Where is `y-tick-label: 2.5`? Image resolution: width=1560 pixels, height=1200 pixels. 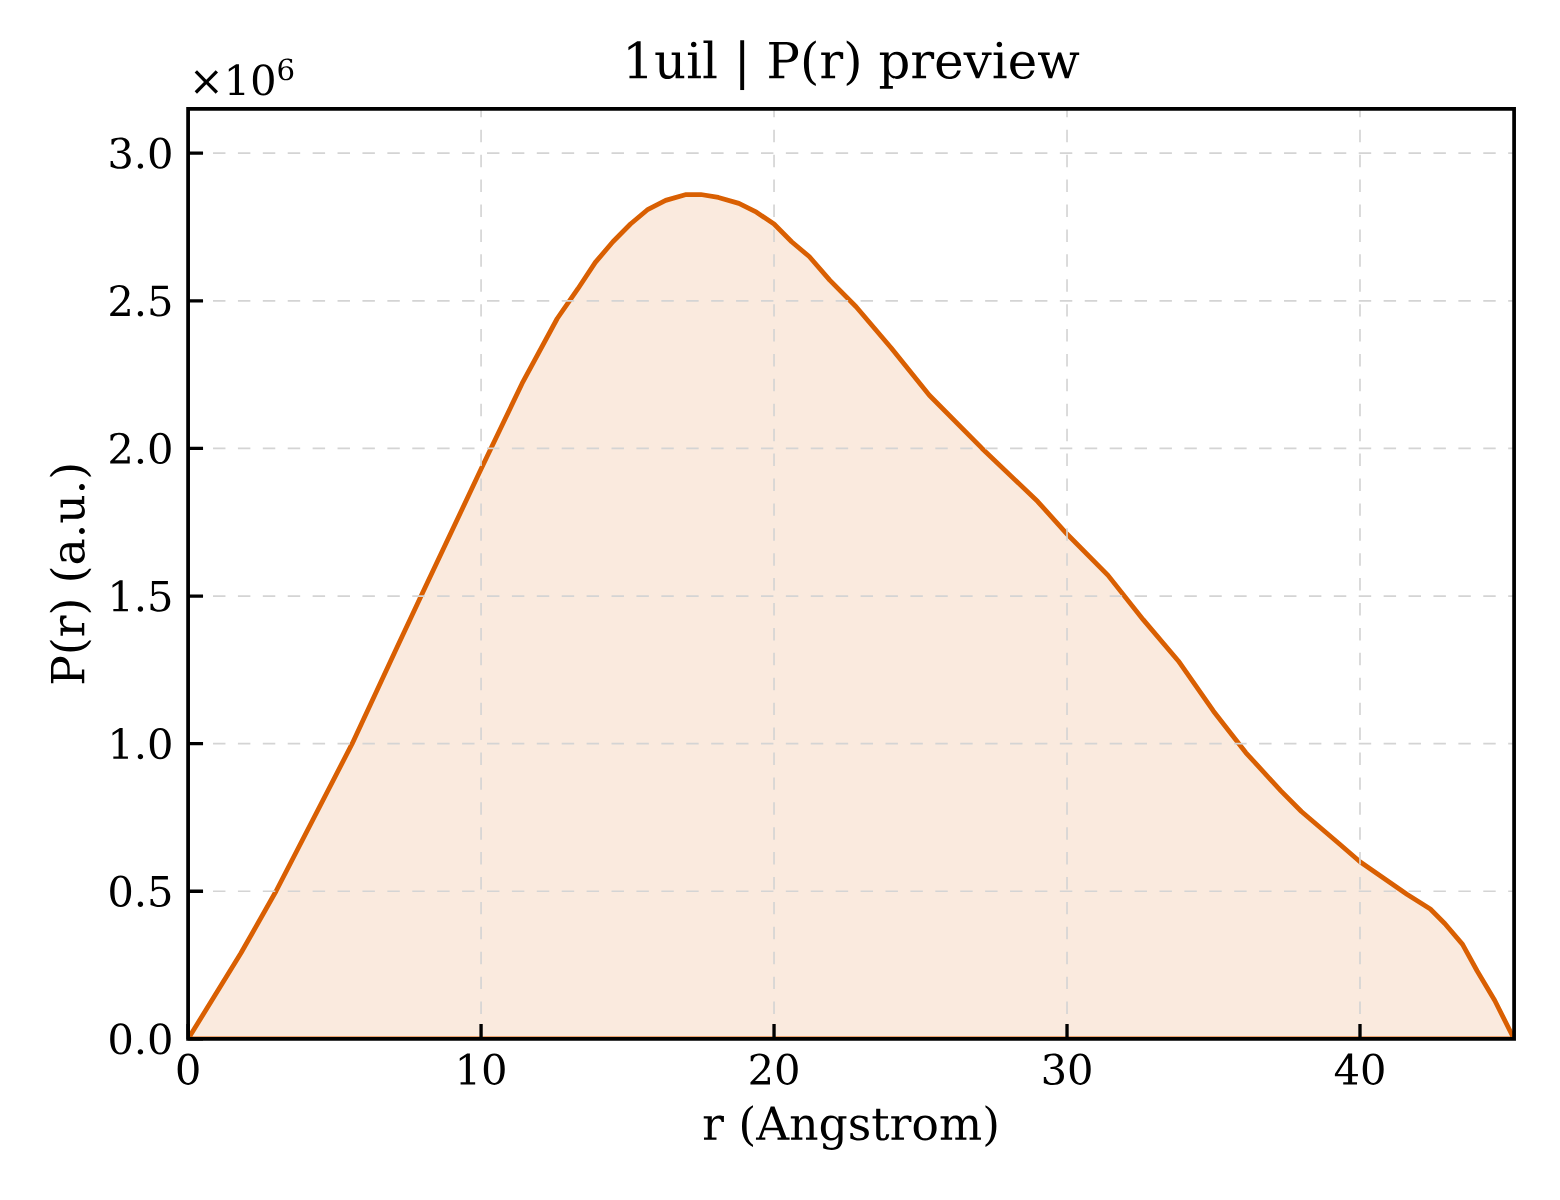 y-tick-label: 2.5 is located at coordinates (140, 301).